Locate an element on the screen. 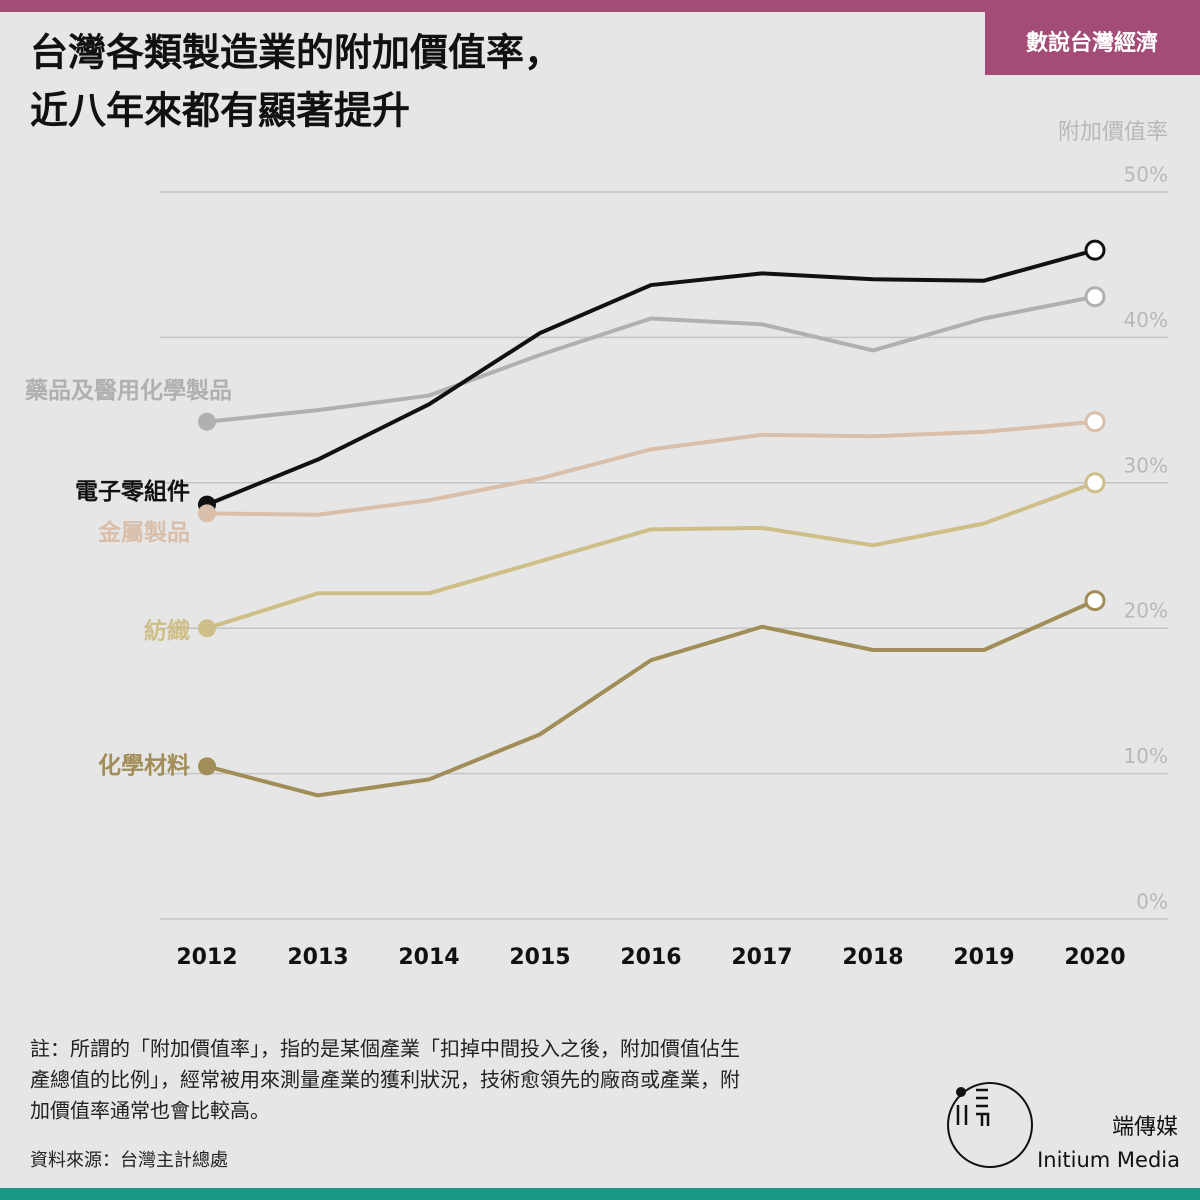 The height and width of the screenshot is (1200, 1200). logo-glyph is located at coordinates (973, 1107).